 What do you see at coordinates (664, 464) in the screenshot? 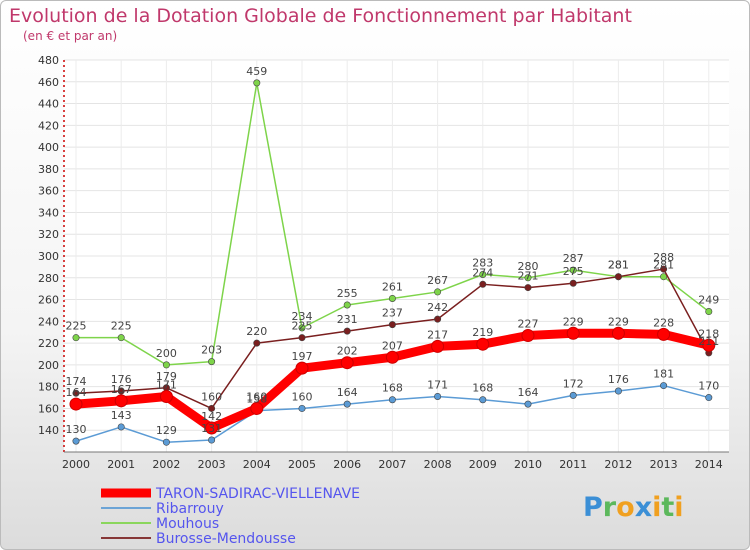
I see `x-tick-label: 2013` at bounding box center [664, 464].